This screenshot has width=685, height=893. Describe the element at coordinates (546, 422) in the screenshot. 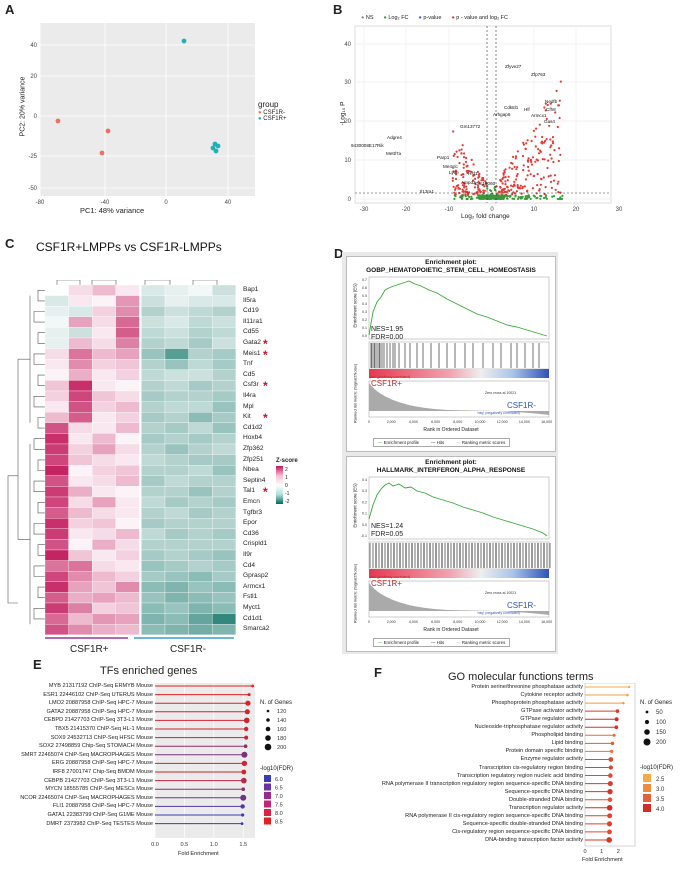

I see `rank-tick: 16,000` at that location.